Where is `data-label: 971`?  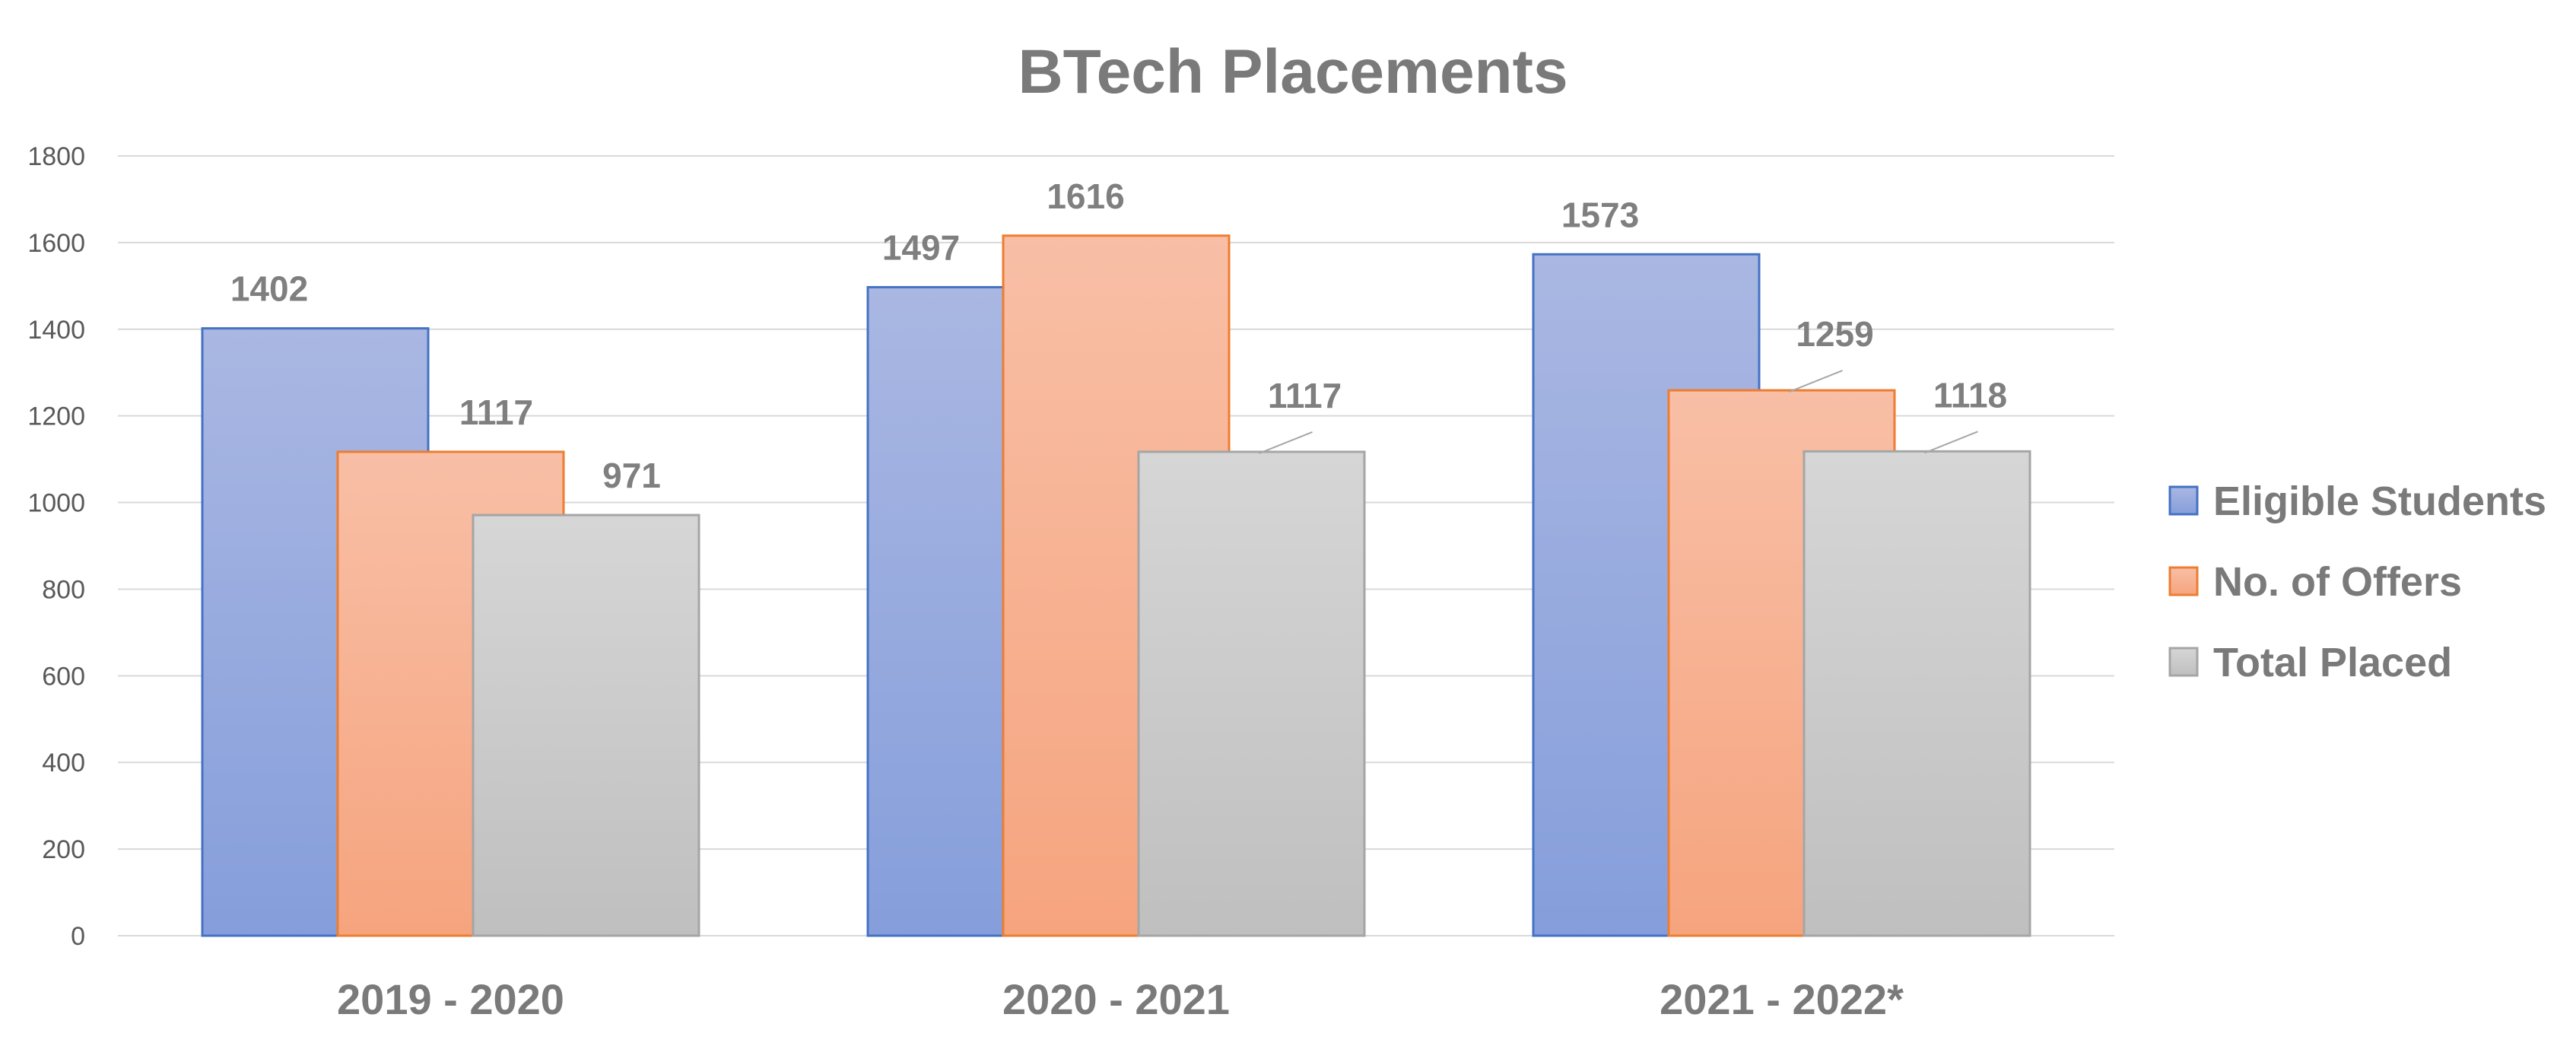 data-label: 971 is located at coordinates (631, 475).